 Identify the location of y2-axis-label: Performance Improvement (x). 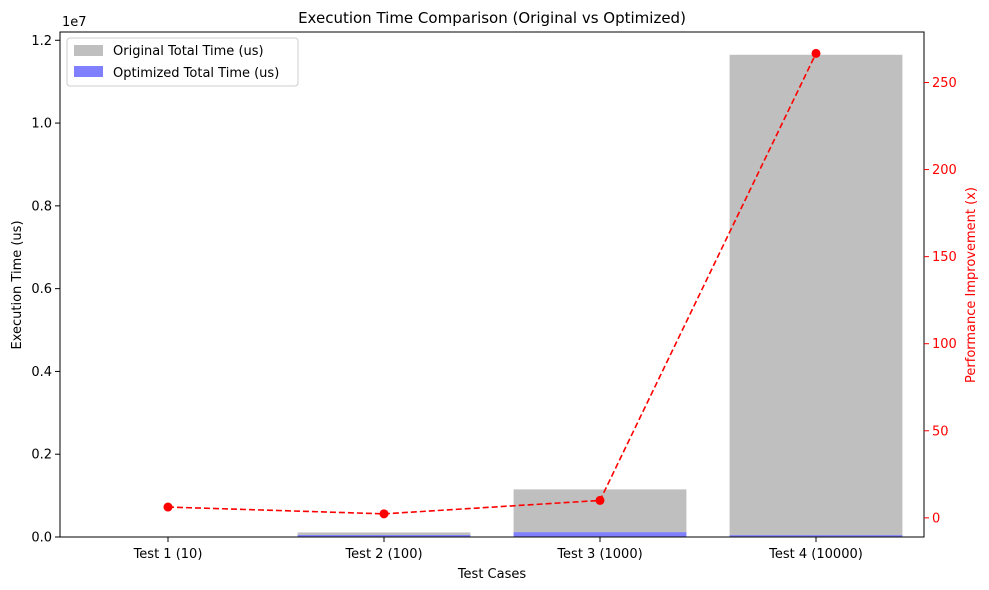
(971, 285).